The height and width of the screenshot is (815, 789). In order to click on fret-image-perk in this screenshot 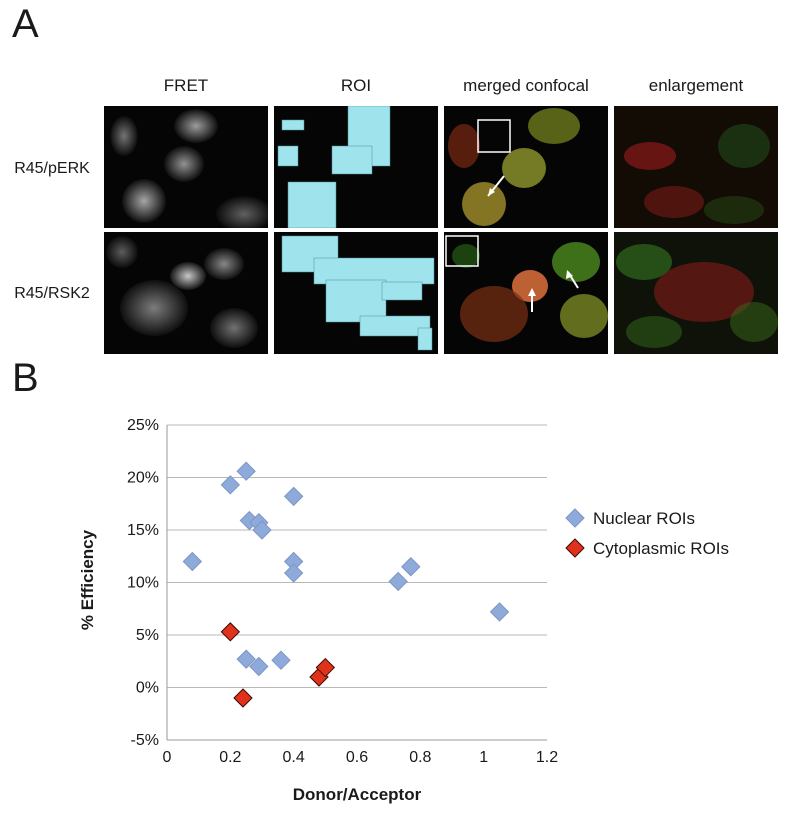, I will do `click(186, 167)`.